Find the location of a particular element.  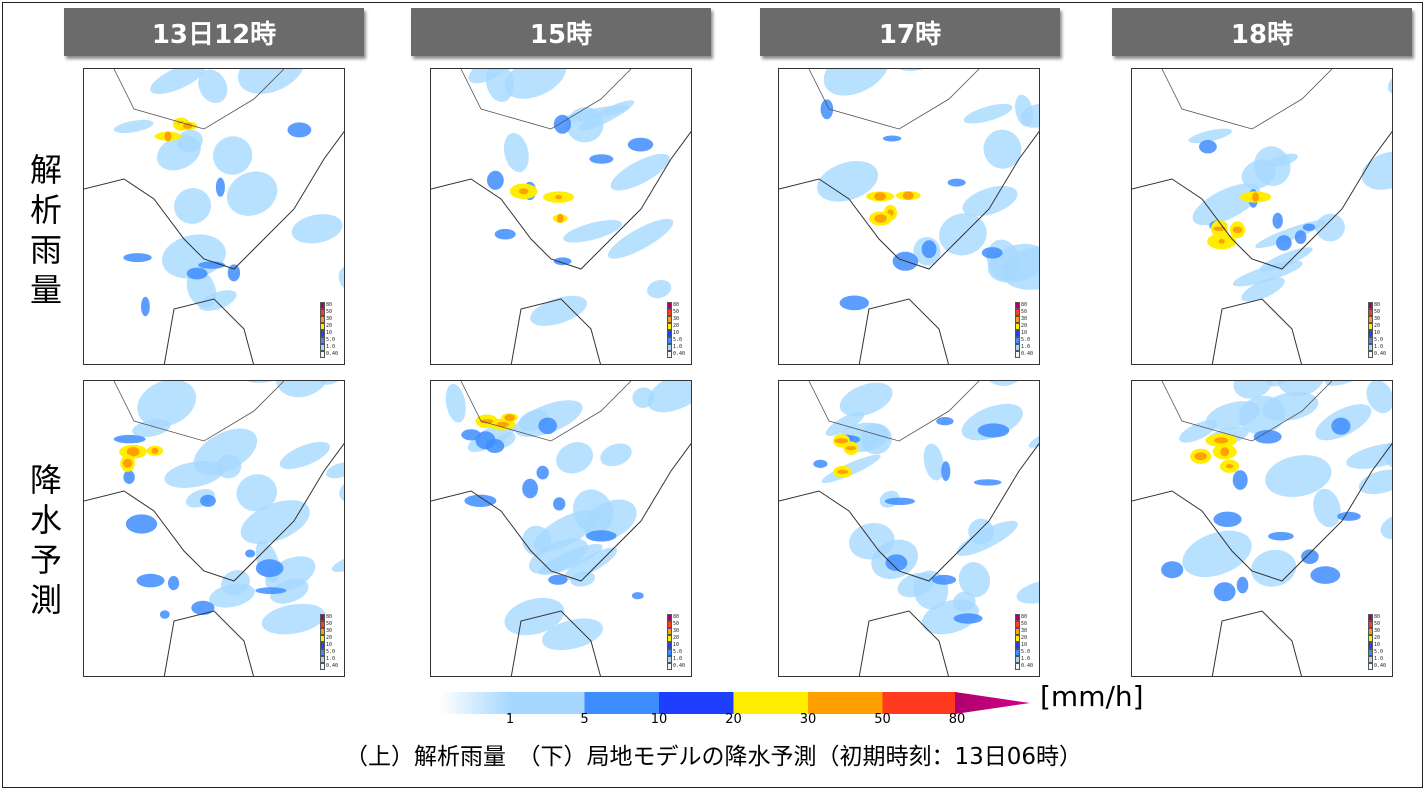

legend-label: 10 is located at coordinates (1377, 333).